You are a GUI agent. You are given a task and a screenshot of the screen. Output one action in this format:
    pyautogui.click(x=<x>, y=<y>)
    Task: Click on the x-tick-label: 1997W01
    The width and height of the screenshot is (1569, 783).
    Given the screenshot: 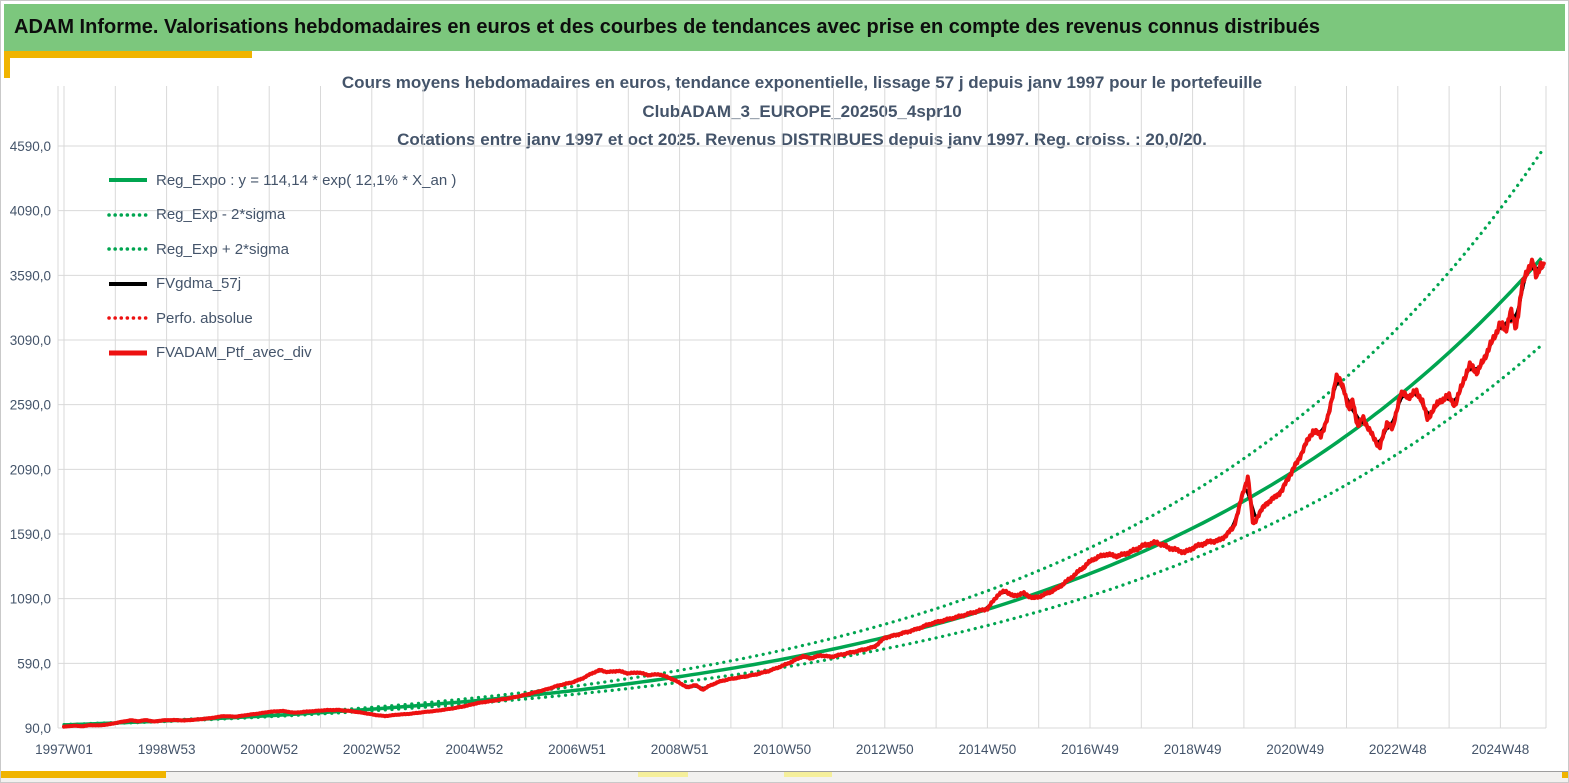 What is the action you would take?
    pyautogui.click(x=64, y=749)
    